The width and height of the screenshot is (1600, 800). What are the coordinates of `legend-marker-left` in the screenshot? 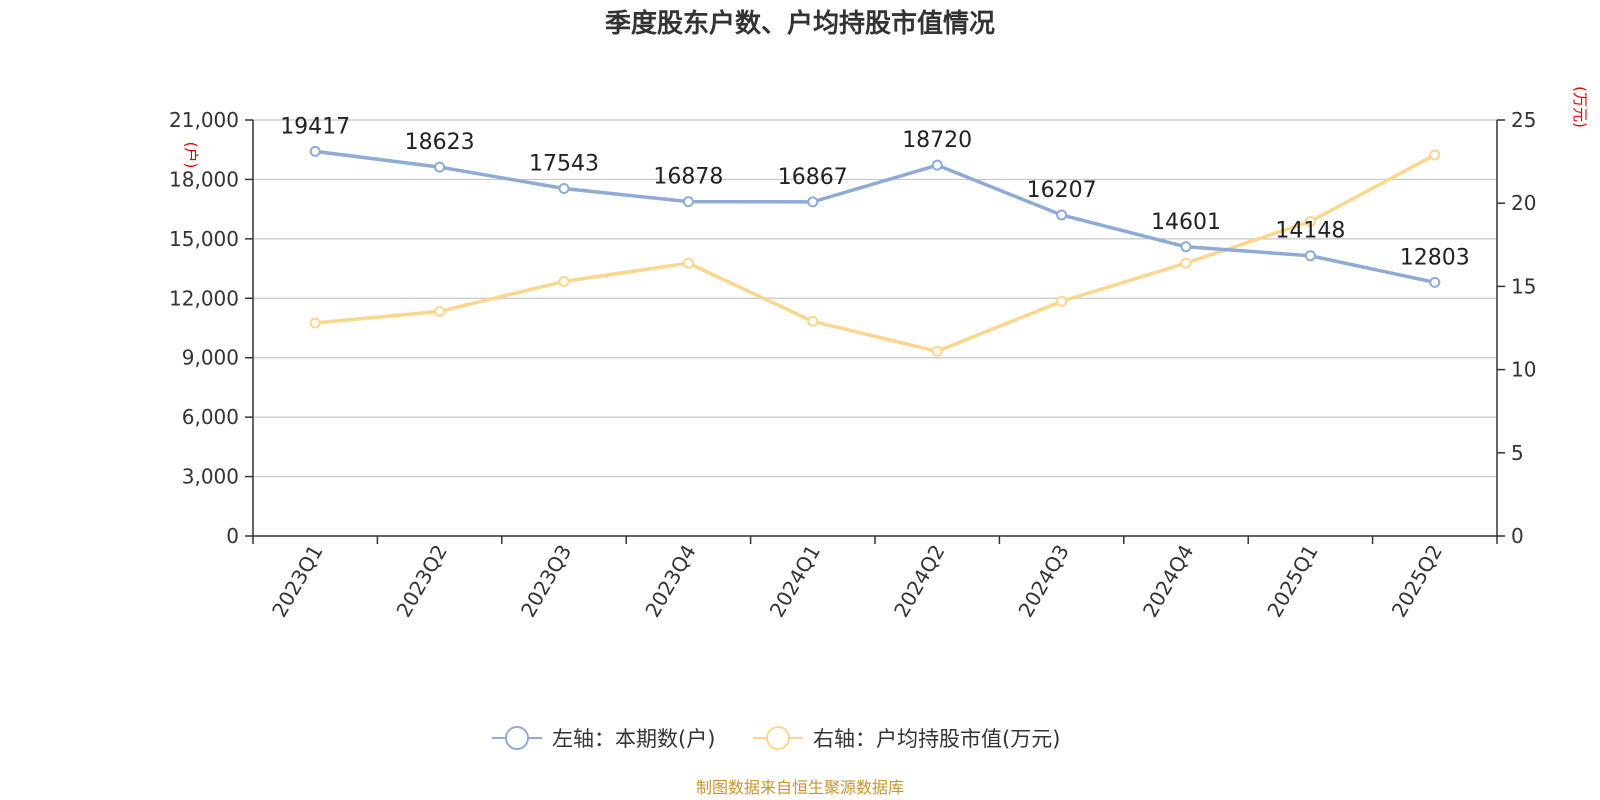 It's located at (517, 738).